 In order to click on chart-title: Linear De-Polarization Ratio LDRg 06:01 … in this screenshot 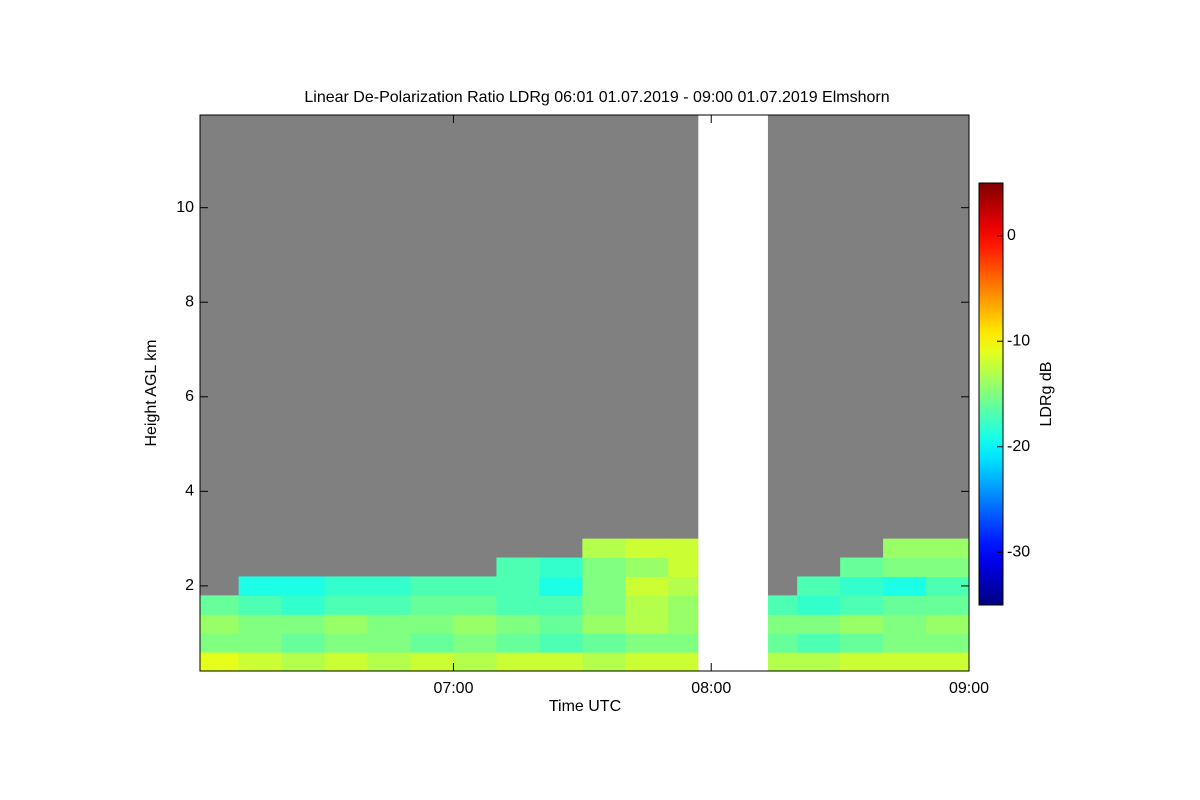, I will do `click(596, 97)`.